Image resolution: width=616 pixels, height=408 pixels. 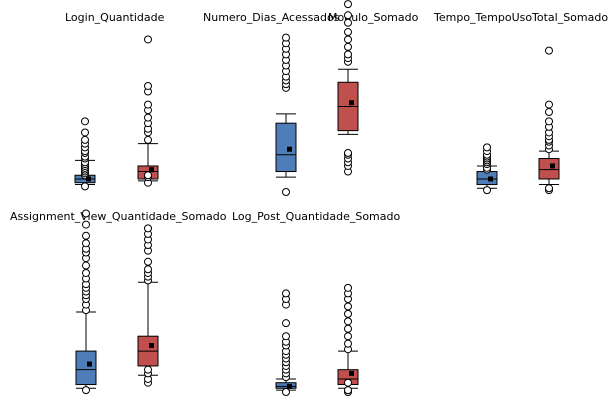 I want to click on panel-0-series-1-mean, so click(x=151, y=170).